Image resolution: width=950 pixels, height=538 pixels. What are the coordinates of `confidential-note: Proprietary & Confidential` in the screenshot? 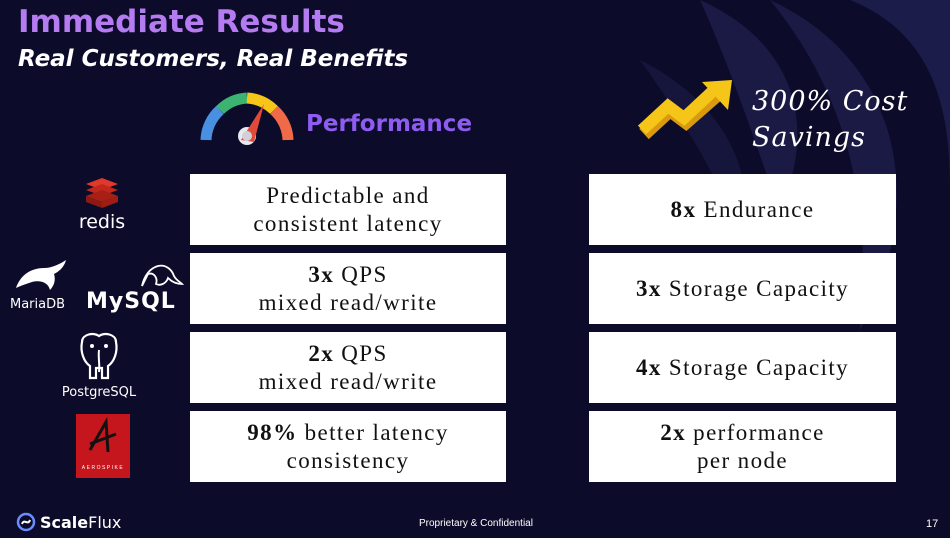 It's located at (476, 523).